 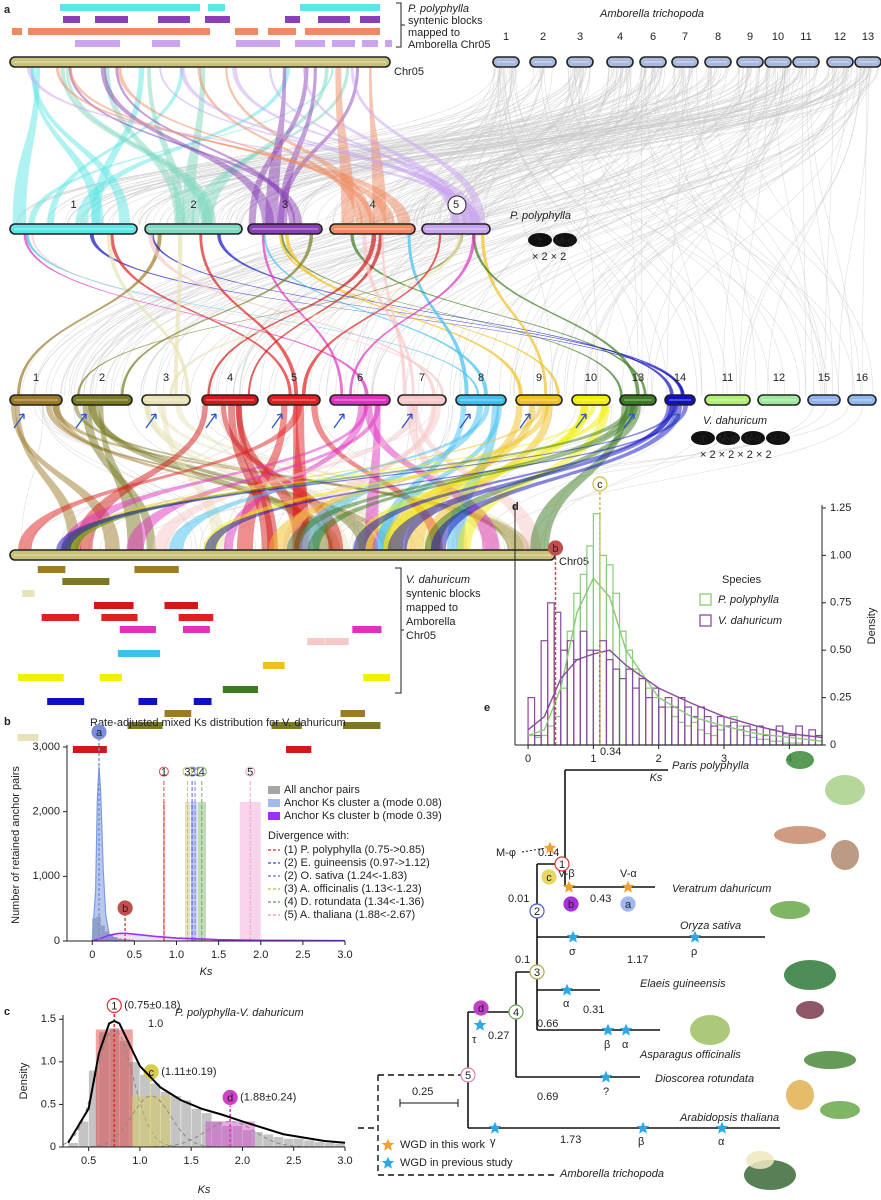 What do you see at coordinates (349, 915) in the screenshot?
I see `legend-label: (5) A. thaliana (1.88<-2.67)` at bounding box center [349, 915].